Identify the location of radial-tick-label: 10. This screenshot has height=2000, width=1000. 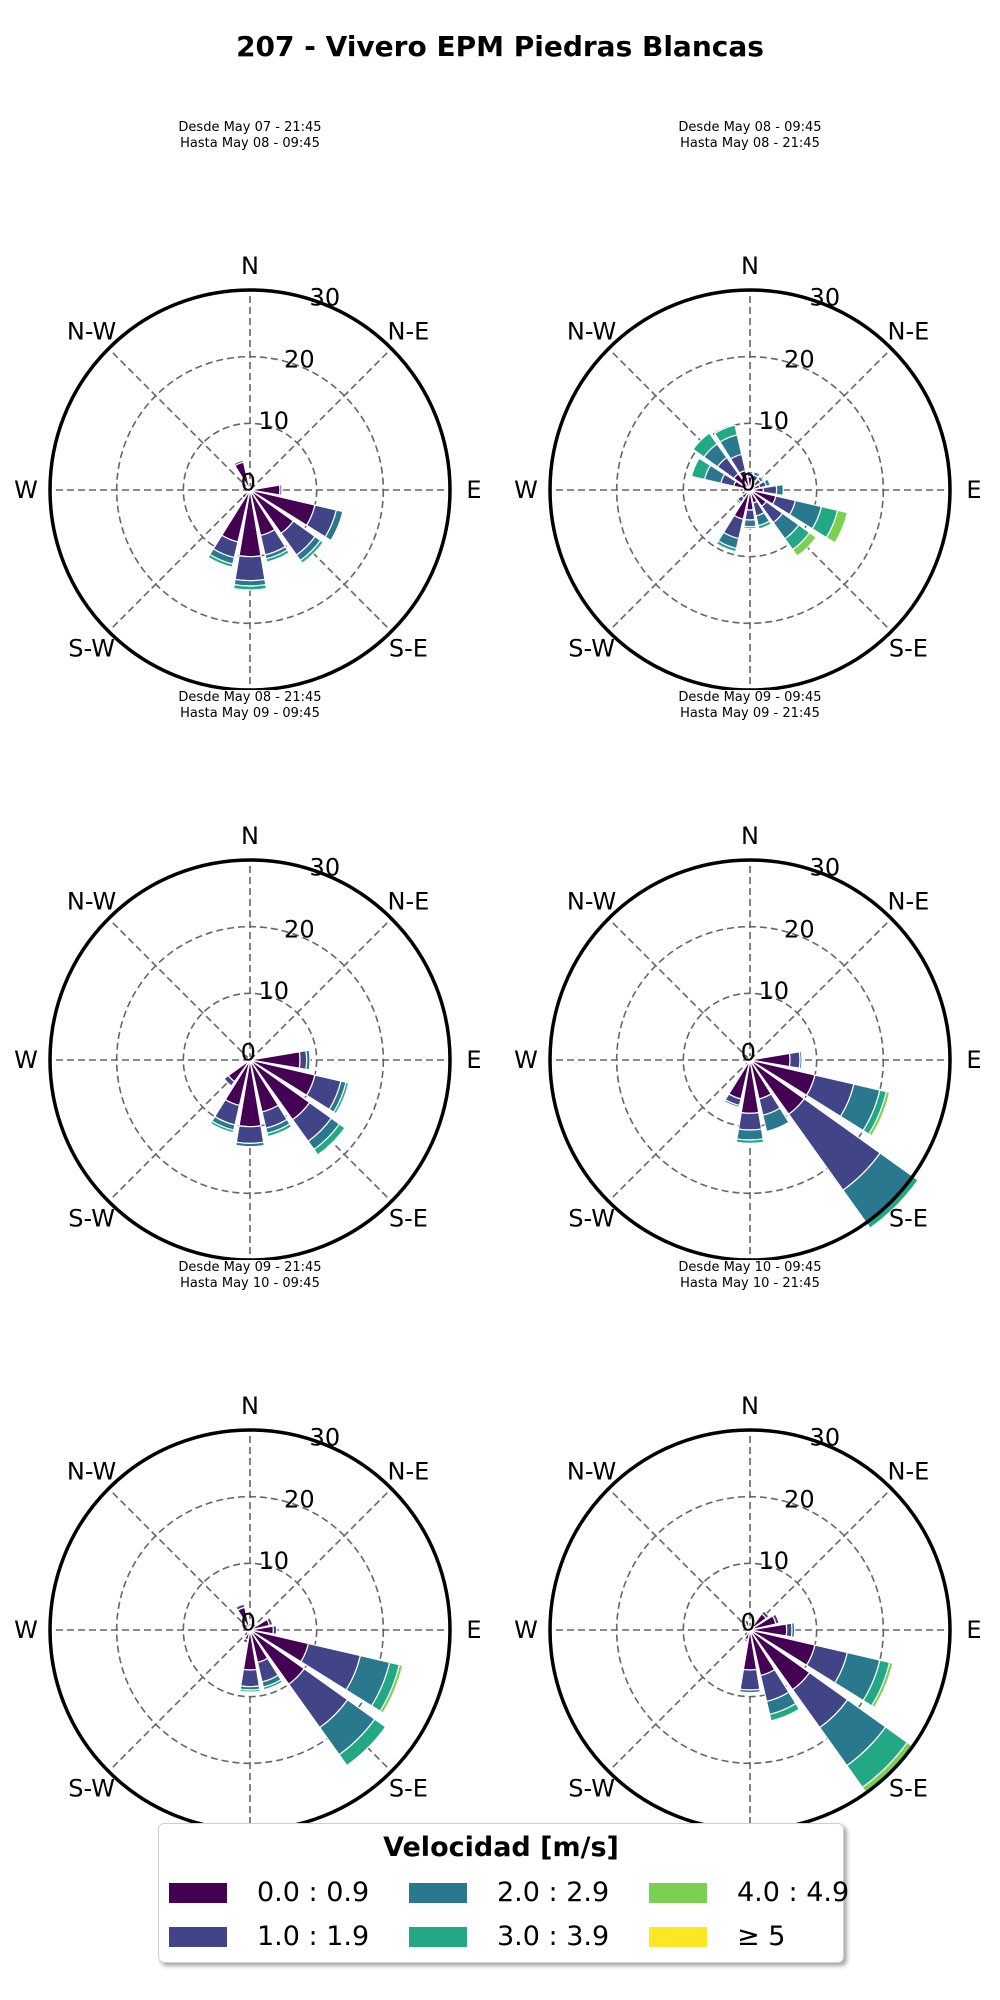
(774, 421).